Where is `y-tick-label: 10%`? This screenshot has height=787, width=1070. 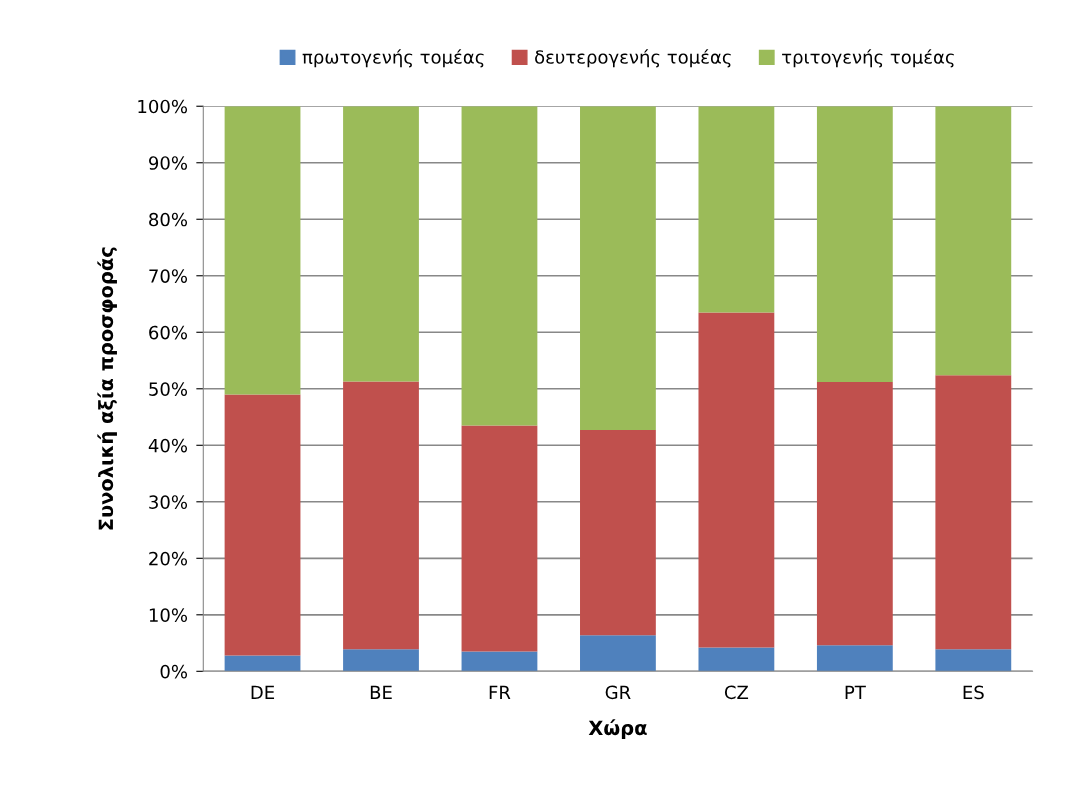
y-tick-label: 10% is located at coordinates (168, 615).